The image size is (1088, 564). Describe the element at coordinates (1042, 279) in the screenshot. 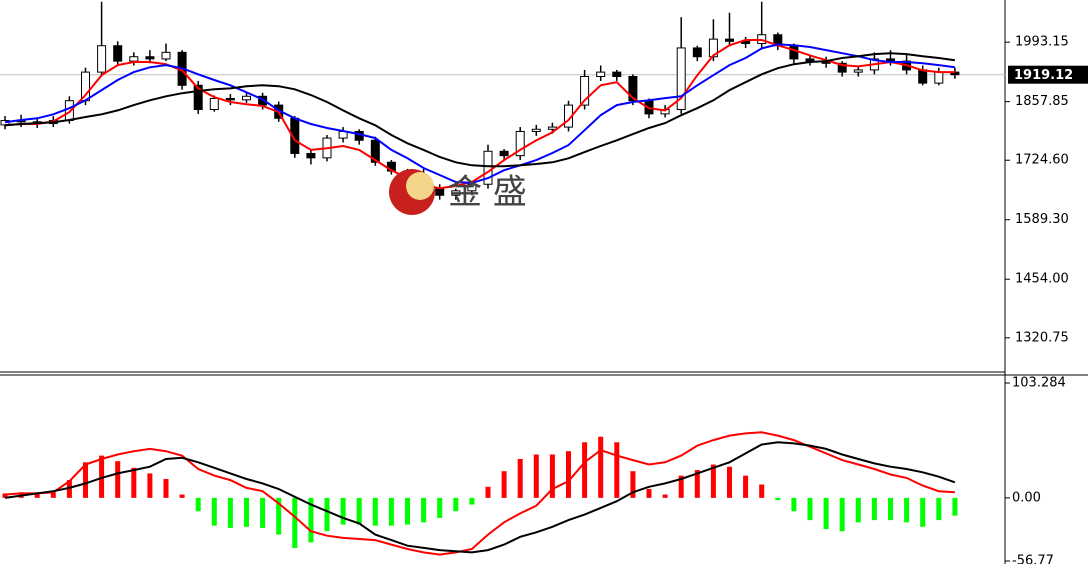

I see `y-tick-label: 1454.00` at that location.